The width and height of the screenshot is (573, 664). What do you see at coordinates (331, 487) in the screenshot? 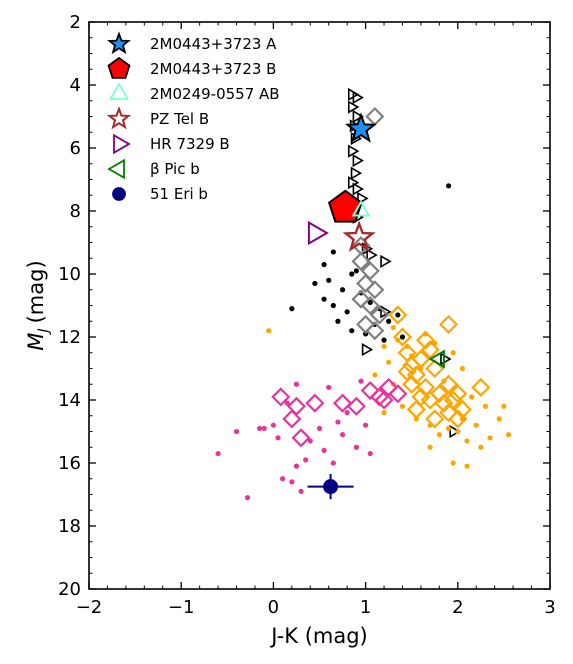
I see `fifty-one-eri-b-point` at bounding box center [331, 487].